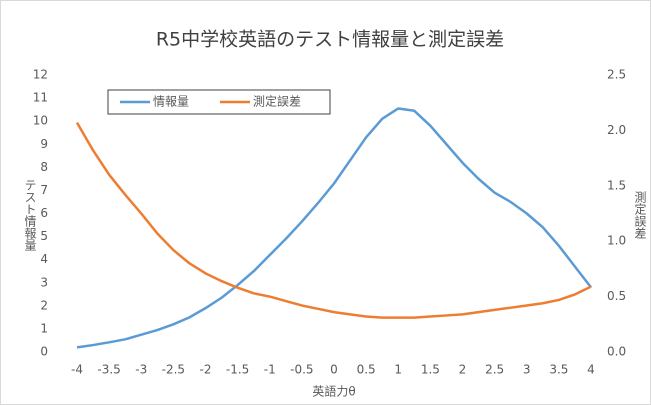 This screenshot has height=405, width=651. Describe the element at coordinates (366, 370) in the screenshot. I see `x-tick-label: 0.5` at that location.